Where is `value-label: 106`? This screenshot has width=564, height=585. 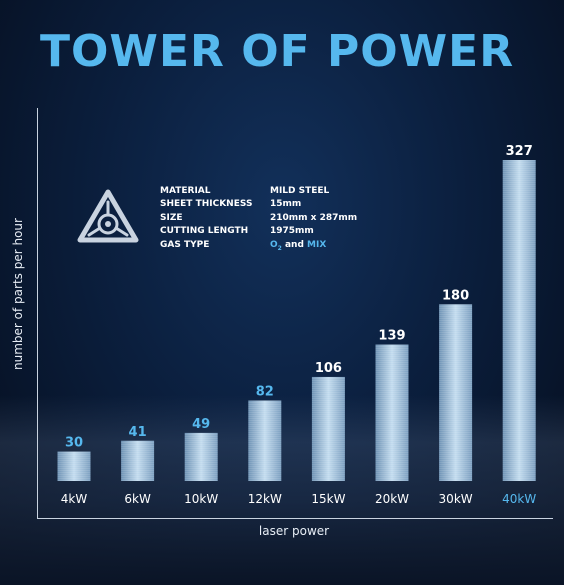 value-label: 106 is located at coordinates (328, 368).